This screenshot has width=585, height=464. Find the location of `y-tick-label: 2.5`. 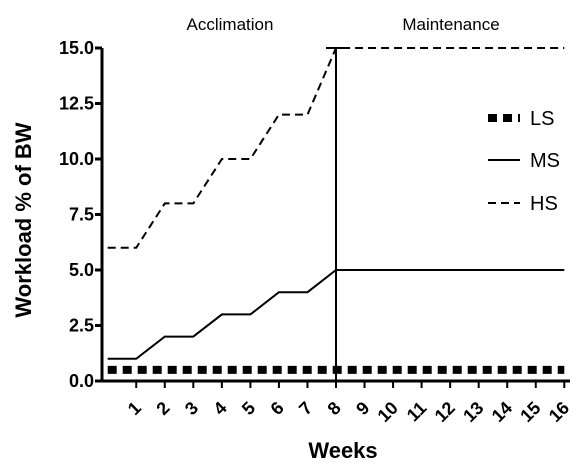

y-tick-label: 2.5 is located at coordinates (81, 326).